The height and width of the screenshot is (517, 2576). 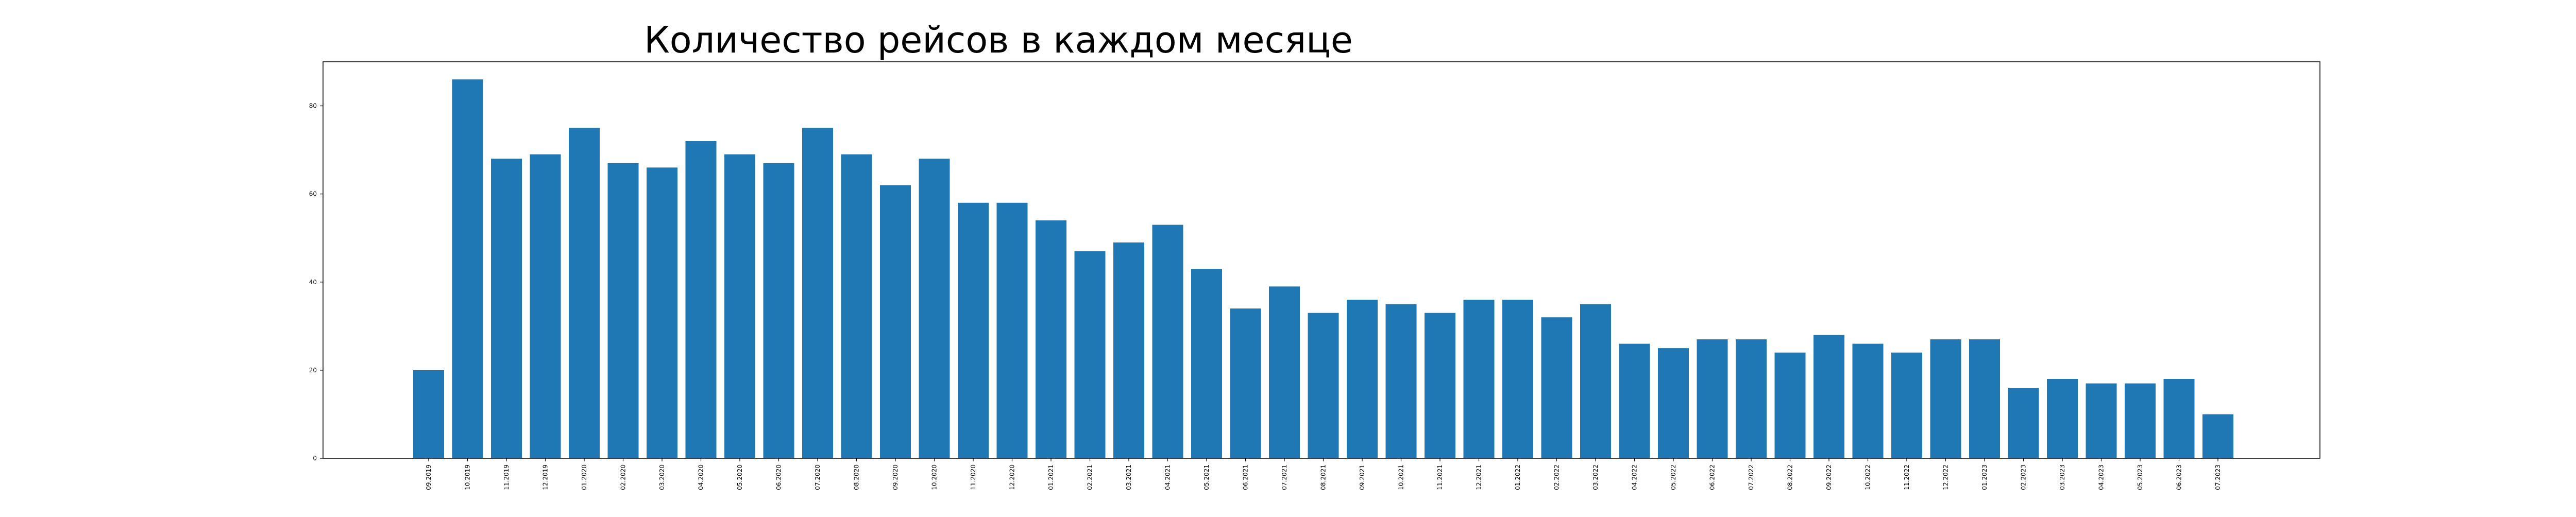 What do you see at coordinates (1906, 477) in the screenshot?
I see `x-tick-label: 11.2022` at bounding box center [1906, 477].